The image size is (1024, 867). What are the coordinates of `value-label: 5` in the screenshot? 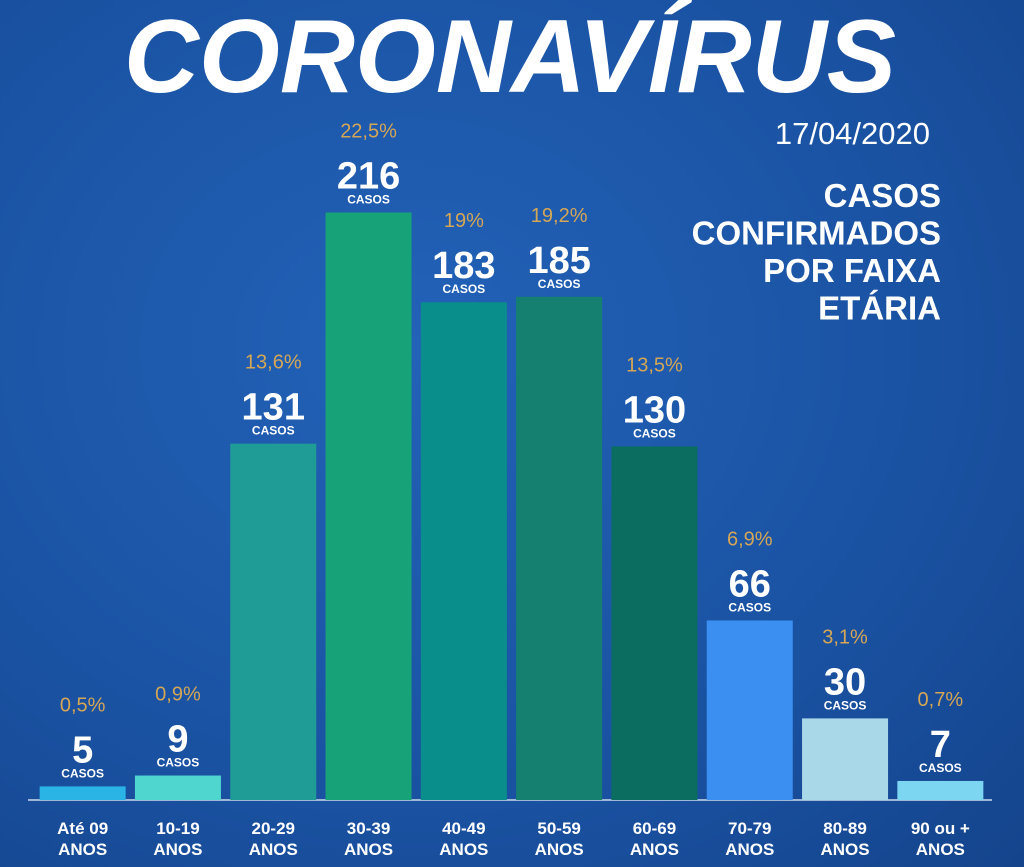 It's located at (82, 750).